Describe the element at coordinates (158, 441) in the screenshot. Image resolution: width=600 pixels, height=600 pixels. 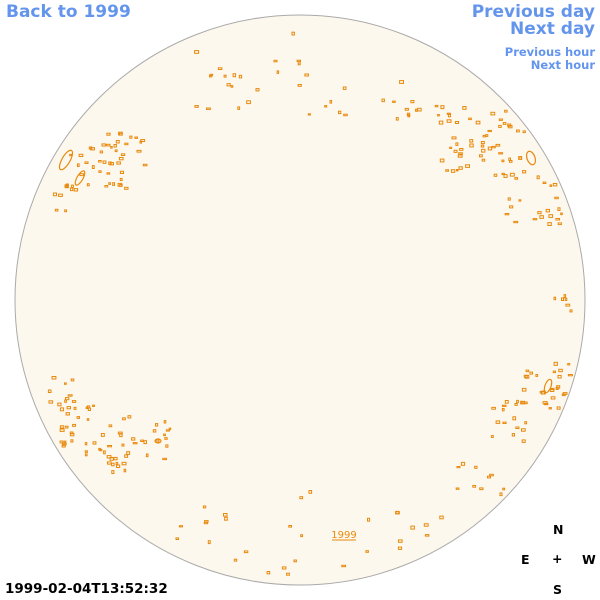
I see `contour-loop` at that location.